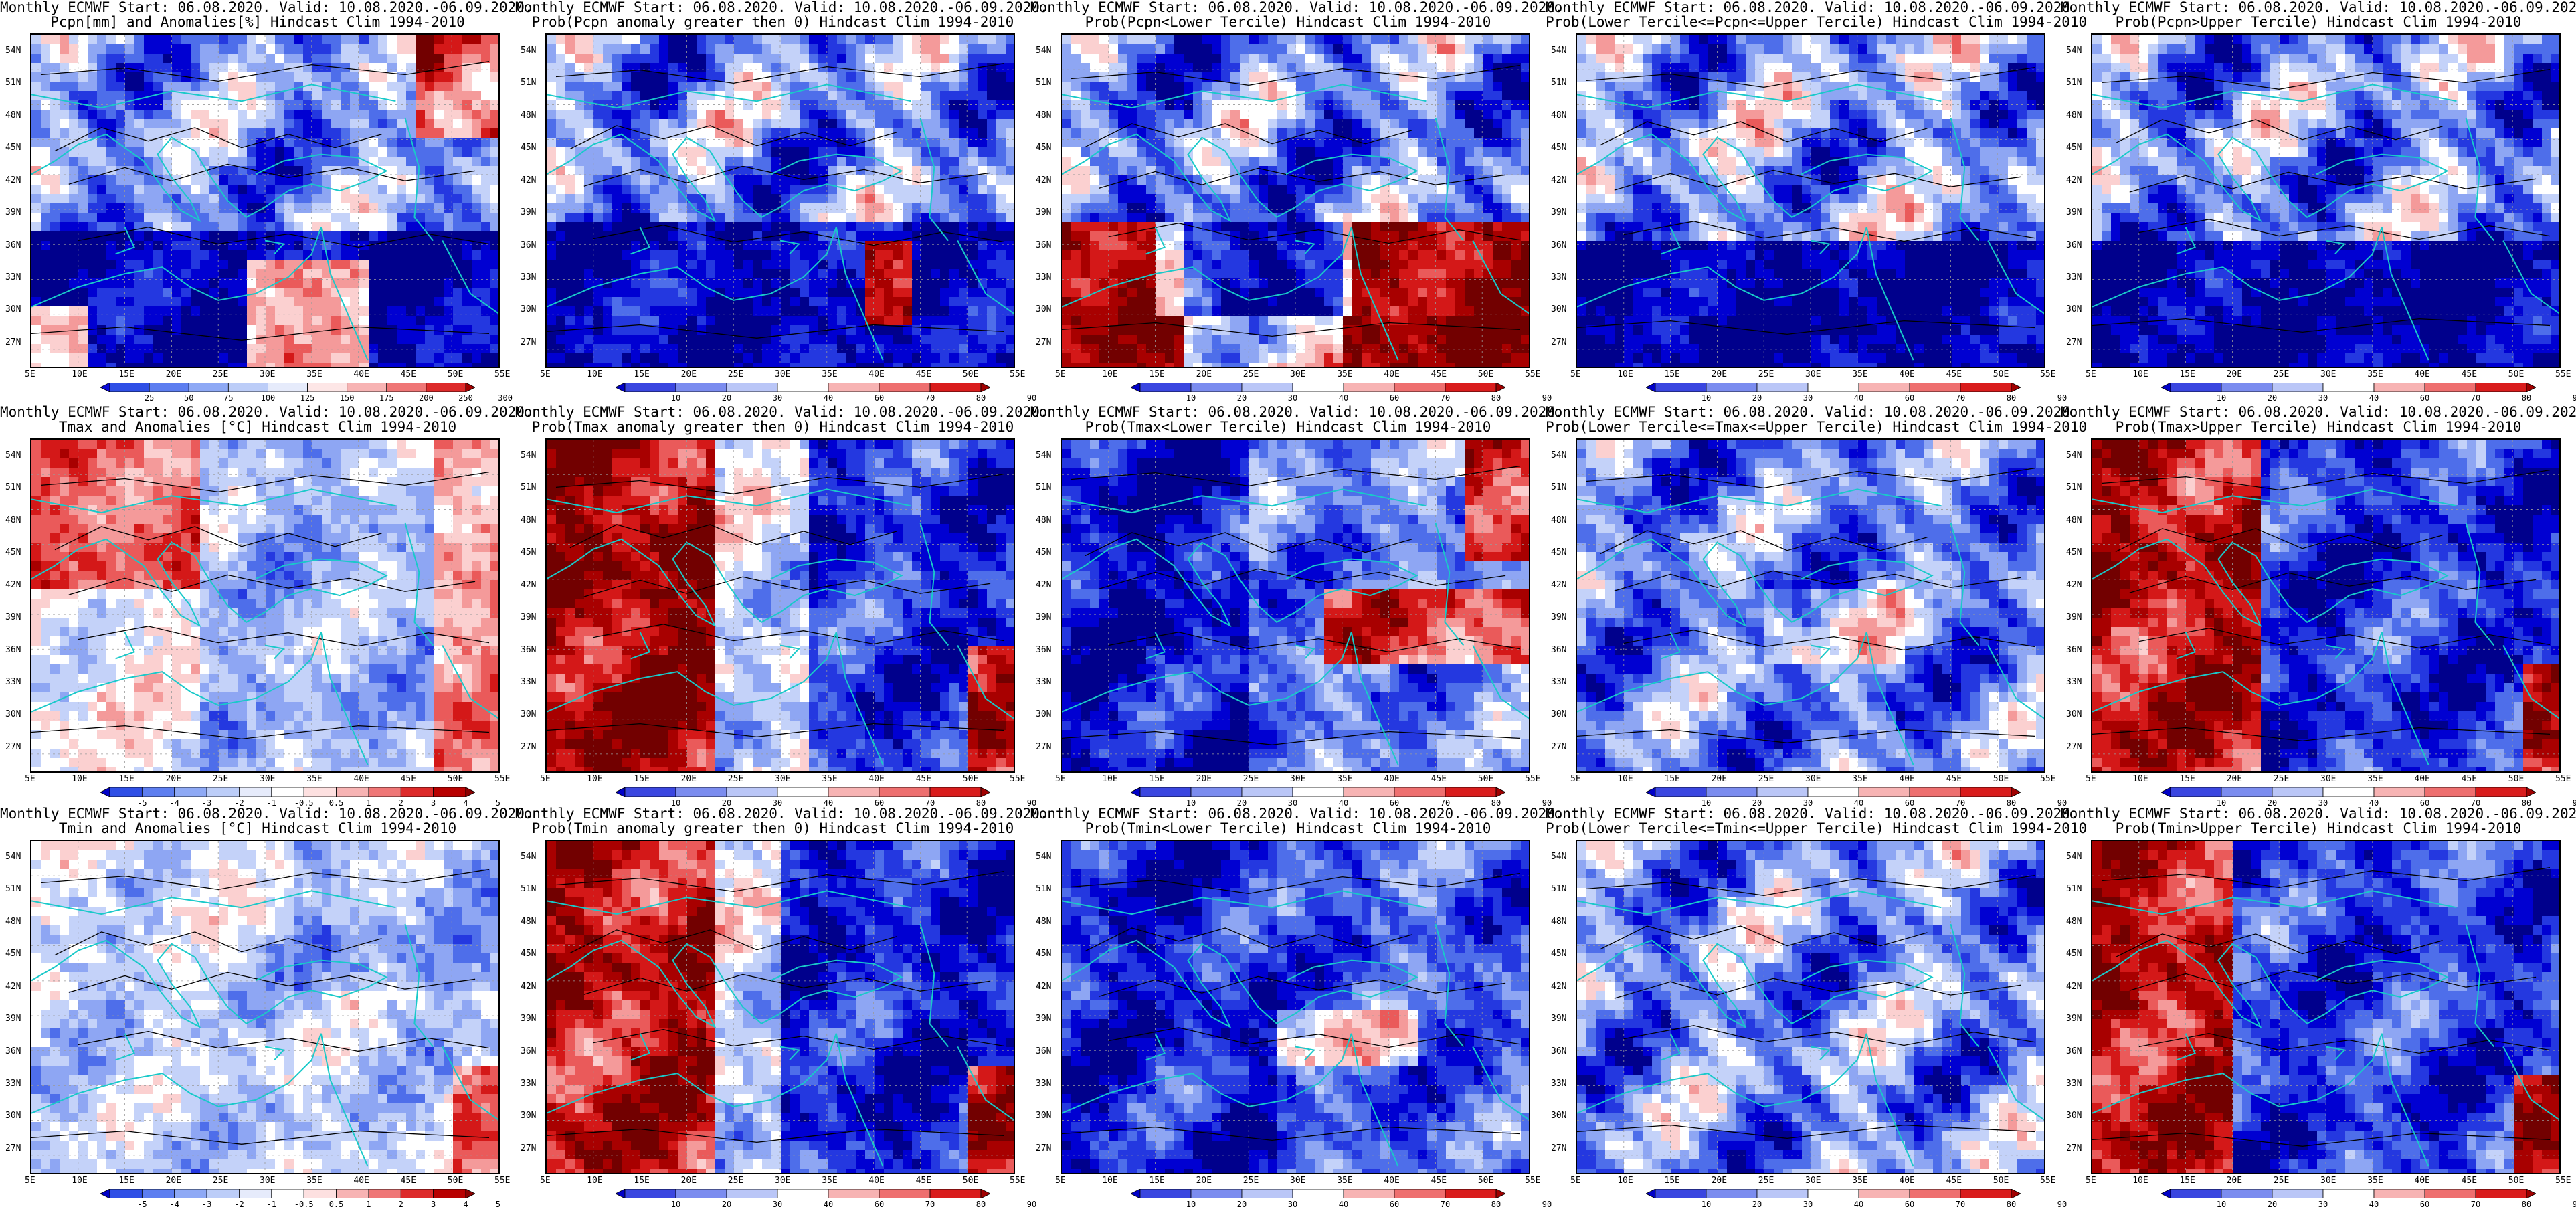  I want to click on longitude-tick-label: 35E, so click(2375, 374).